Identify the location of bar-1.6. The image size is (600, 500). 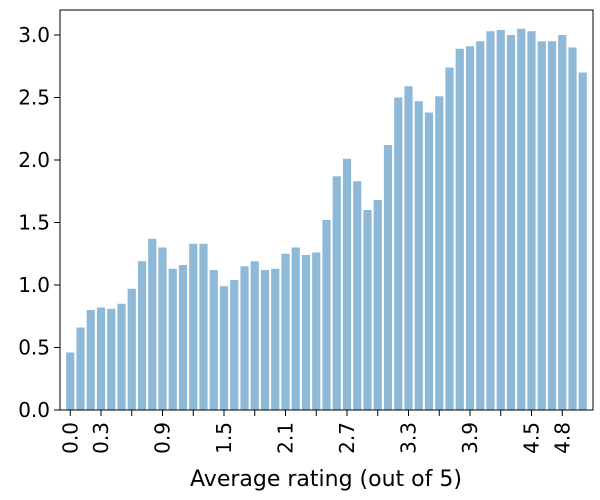
(234, 345).